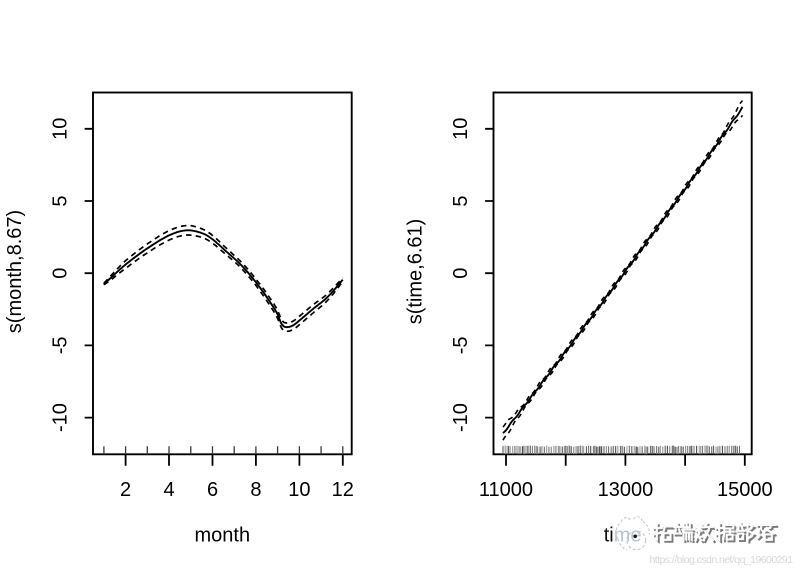  I want to click on svg-text: 11000, so click(506, 490).